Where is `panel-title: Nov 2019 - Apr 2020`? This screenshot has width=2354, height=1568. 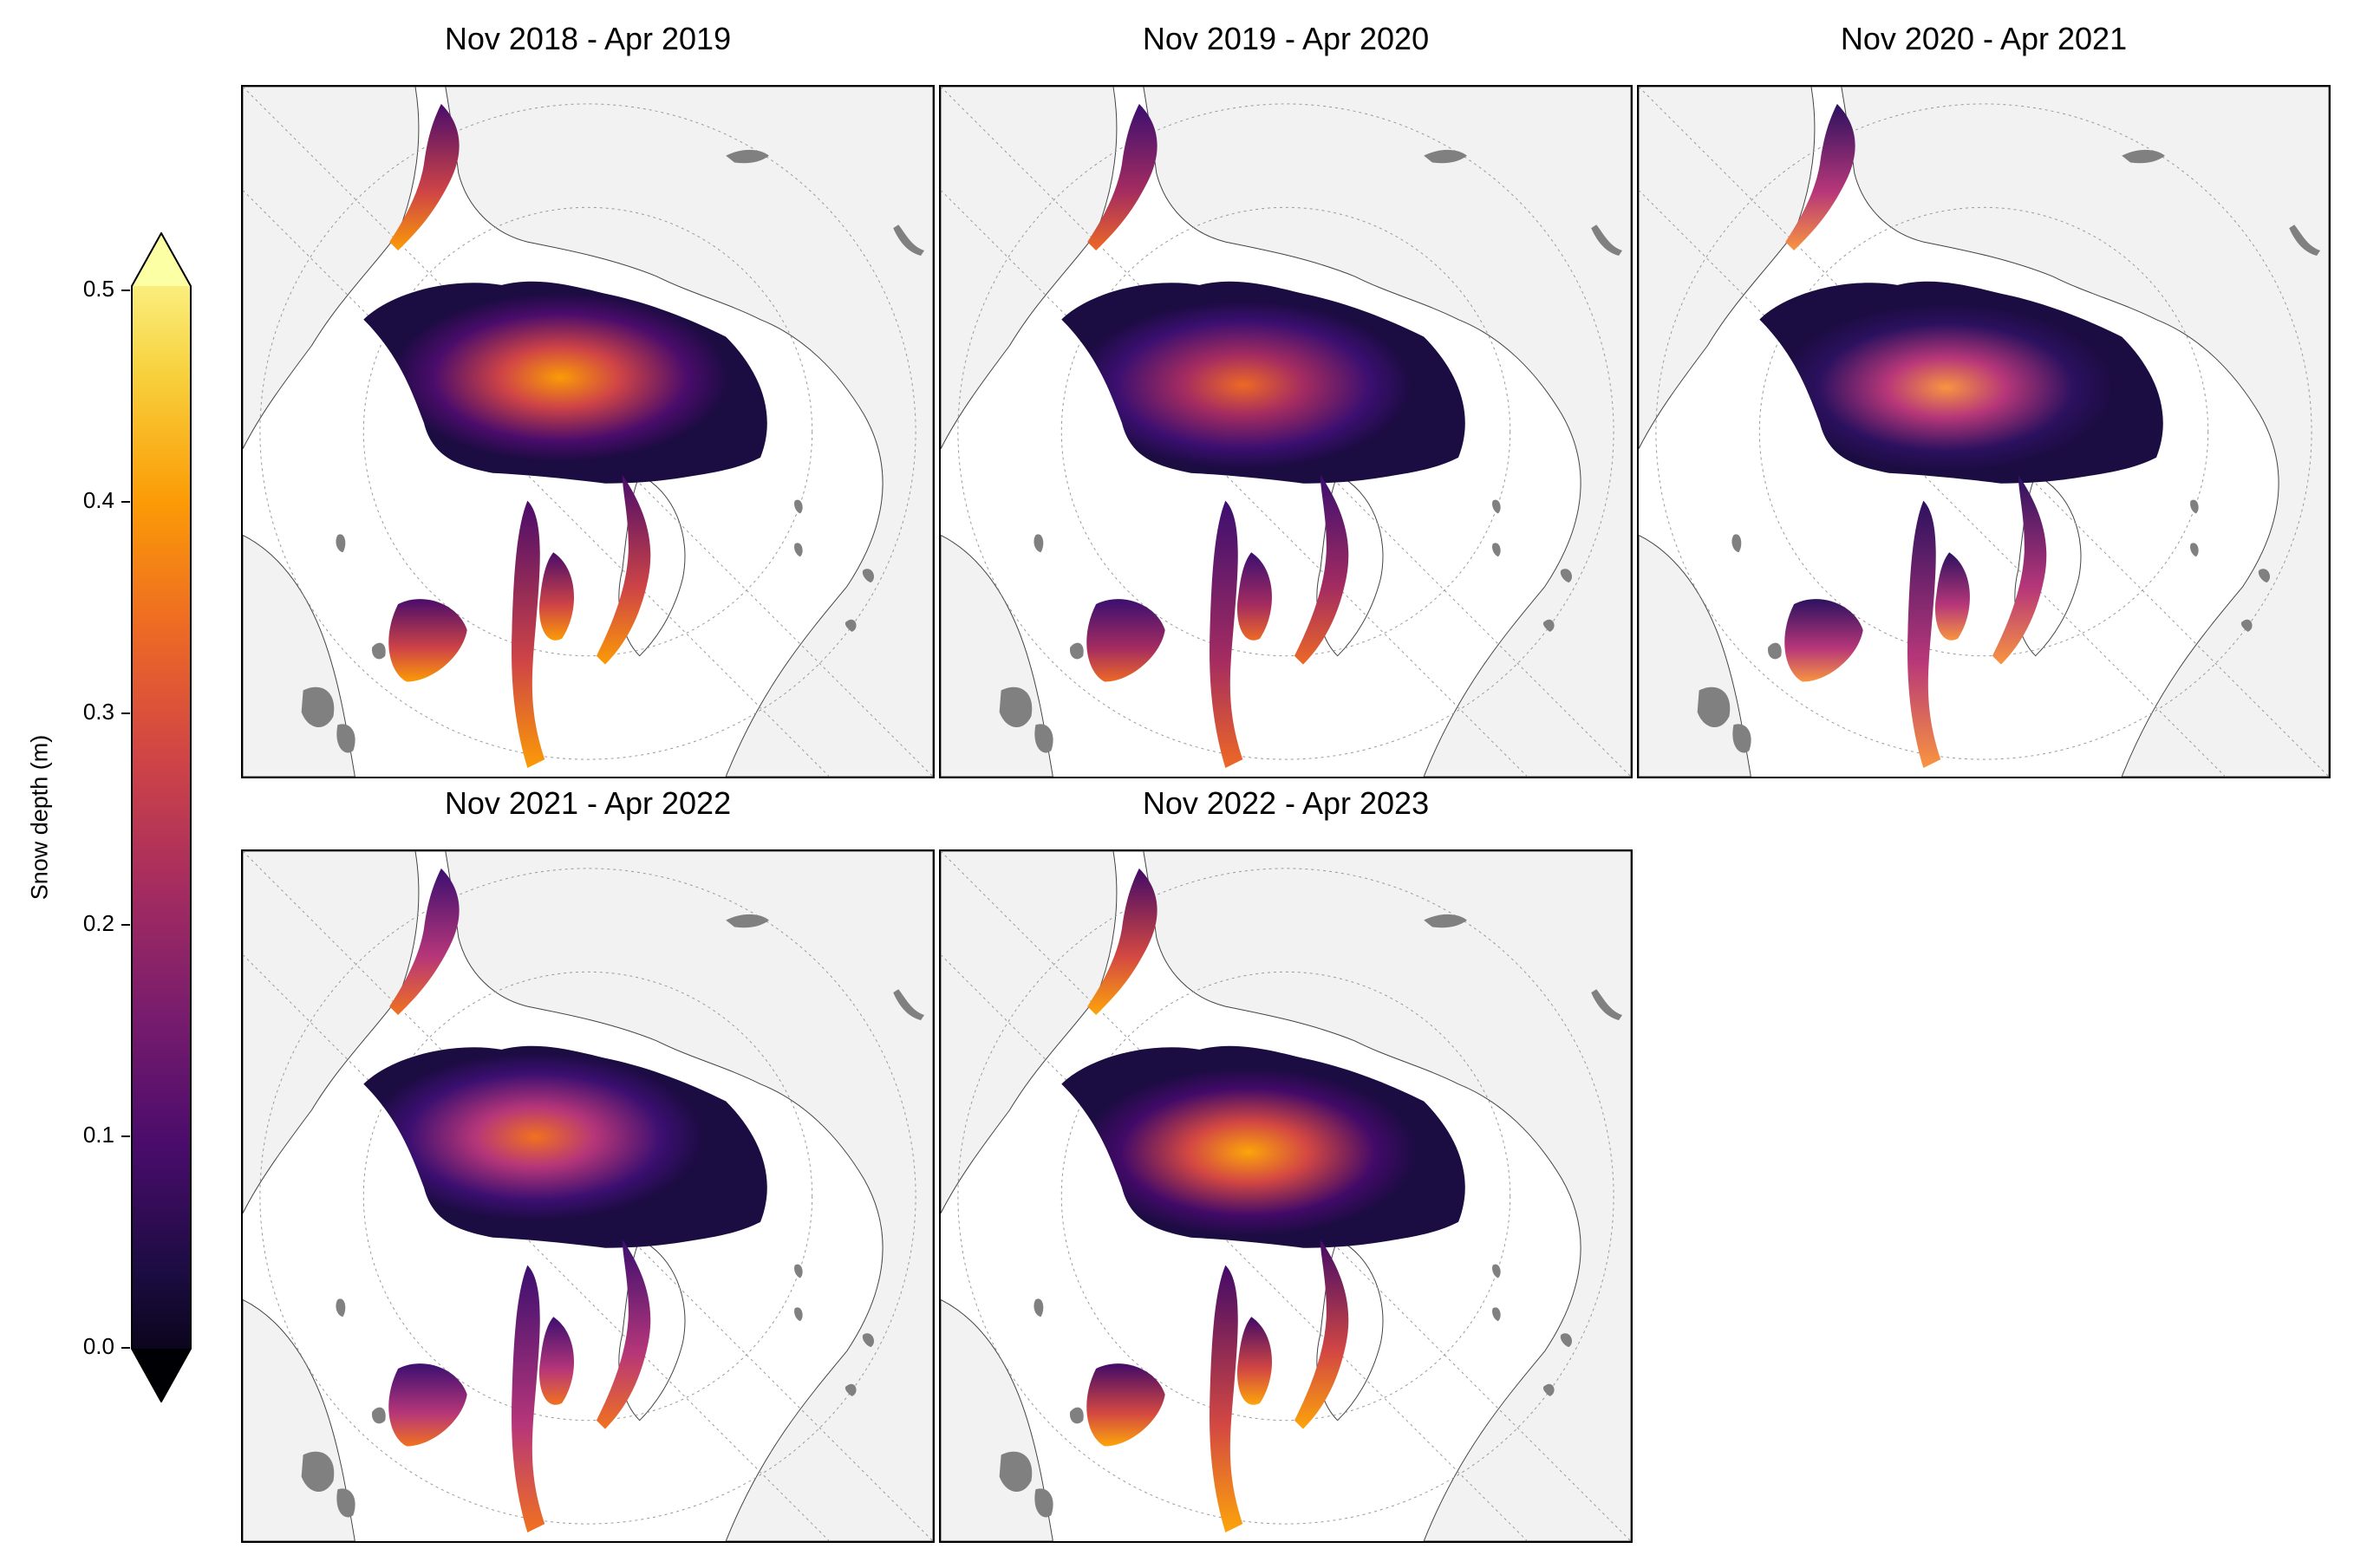
panel-title: Nov 2019 - Apr 2020 is located at coordinates (1286, 38).